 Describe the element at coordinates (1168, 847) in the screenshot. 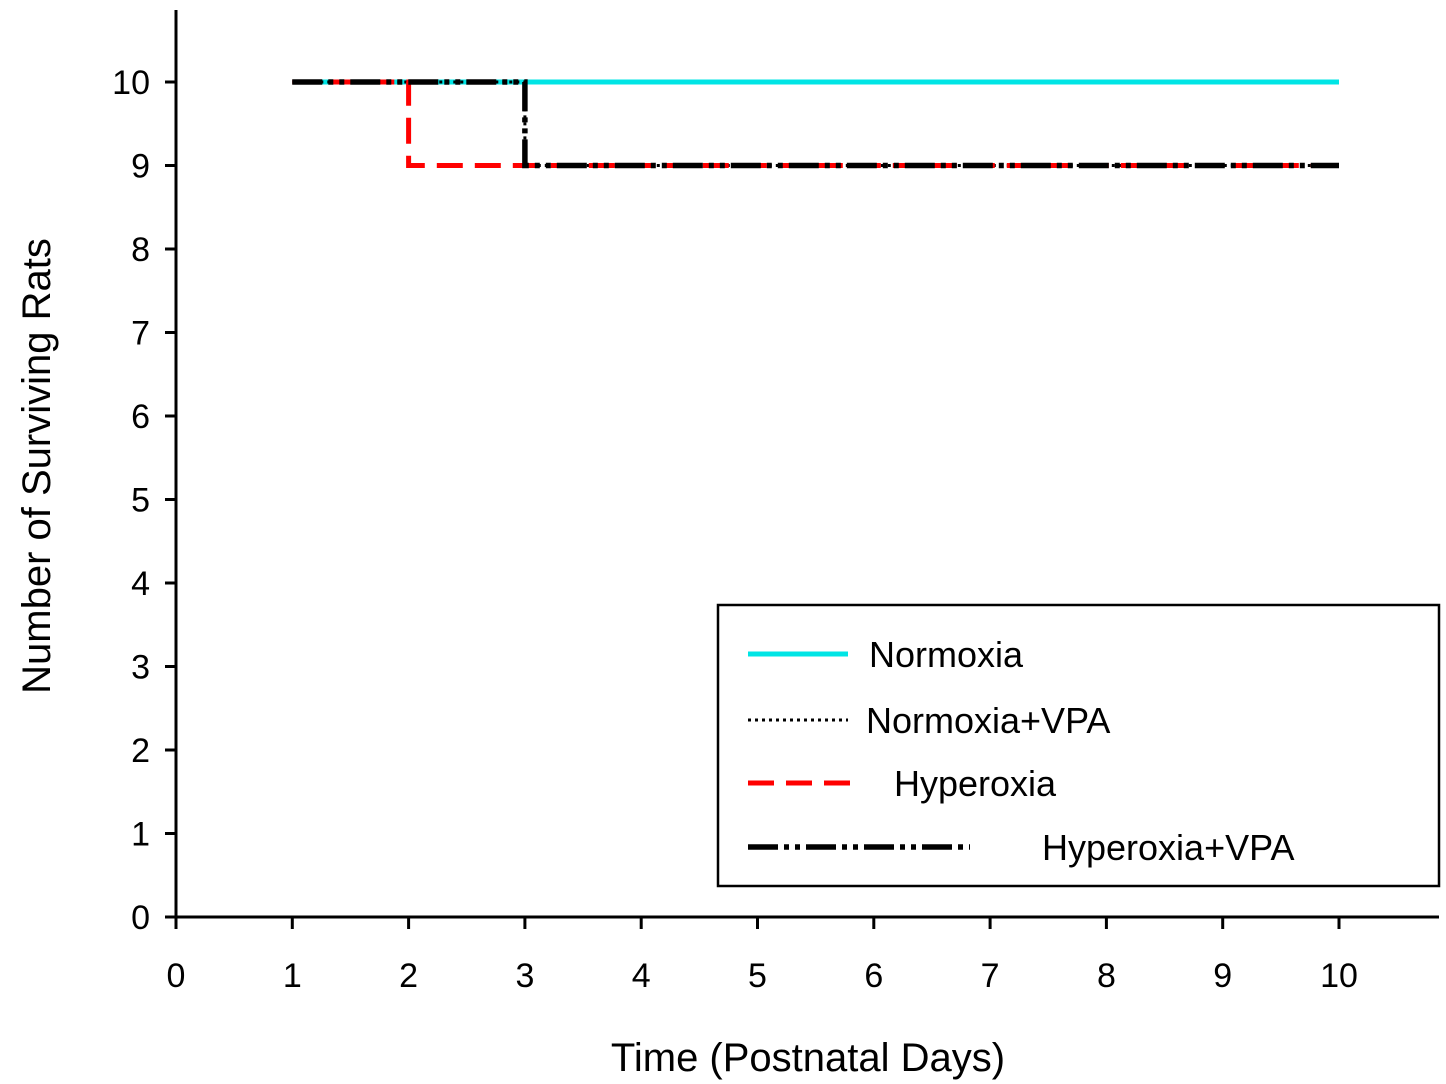

I see `legend-label: Hyperoxia+VPA` at that location.